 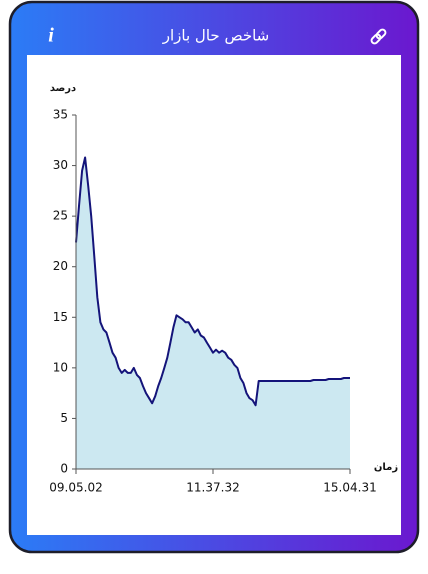 What do you see at coordinates (60, 115) in the screenshot?
I see `y-tick-label: 35` at bounding box center [60, 115].